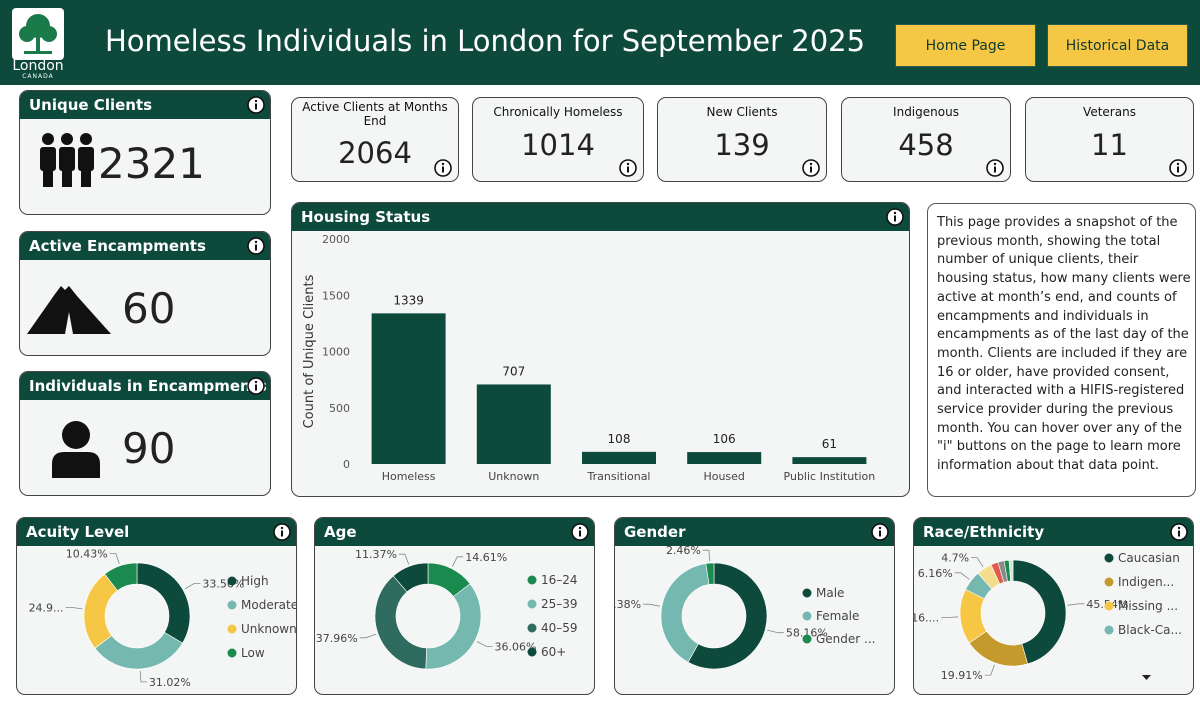 The height and width of the screenshot is (701, 1200). Describe the element at coordinates (1149, 558) in the screenshot. I see `legend-label: Caucasian` at that location.